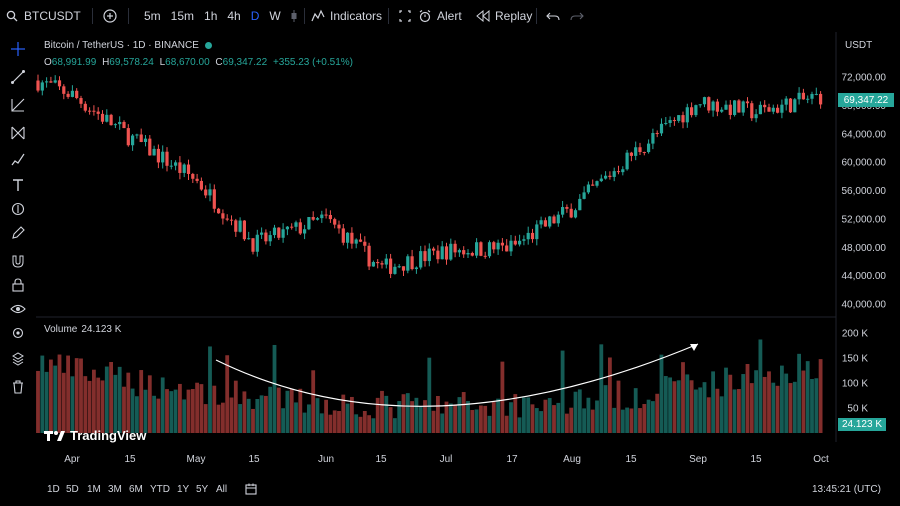 The width and height of the screenshot is (900, 506). Describe the element at coordinates (18, 233) in the screenshot. I see `zoom-tool` at that location.